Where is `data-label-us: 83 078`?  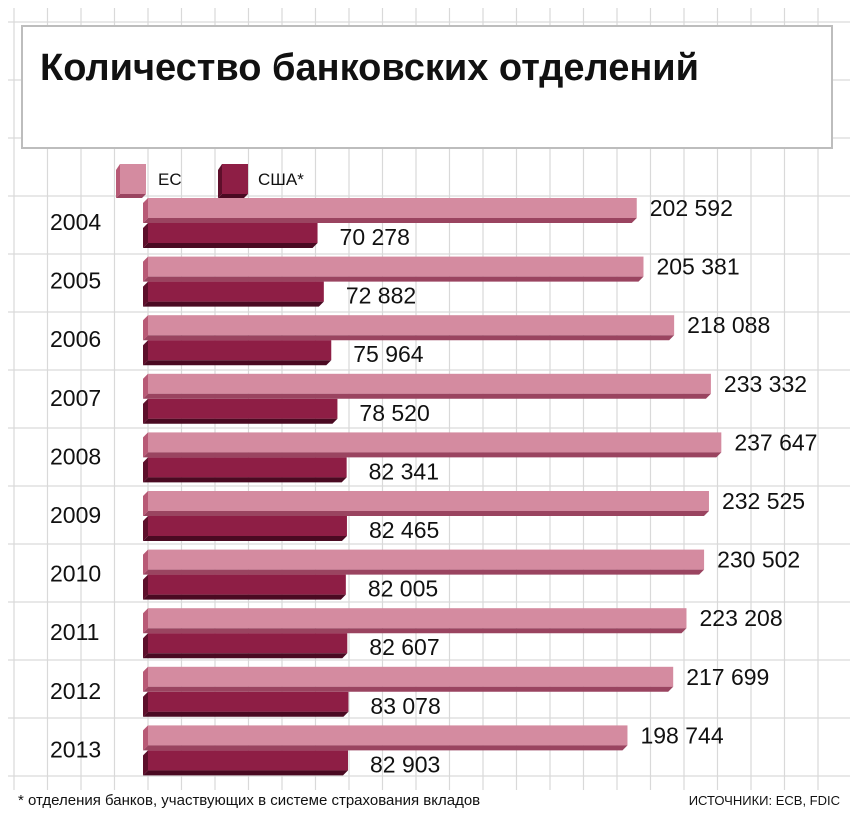 data-label-us: 83 078 is located at coordinates (405, 706).